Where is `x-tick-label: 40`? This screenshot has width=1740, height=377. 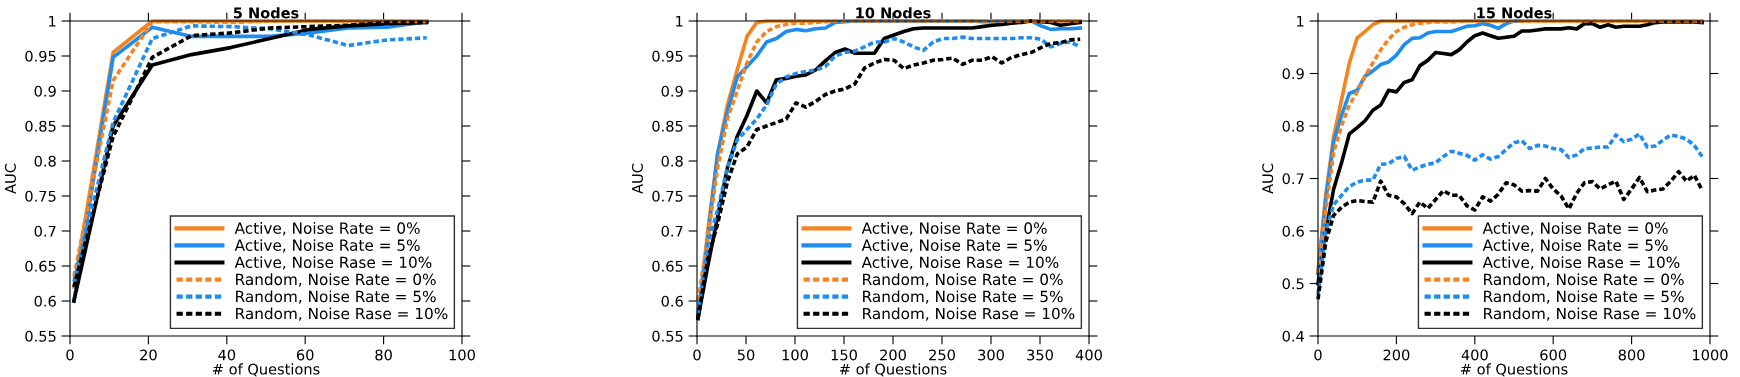
x-tick-label: 40 is located at coordinates (227, 355).